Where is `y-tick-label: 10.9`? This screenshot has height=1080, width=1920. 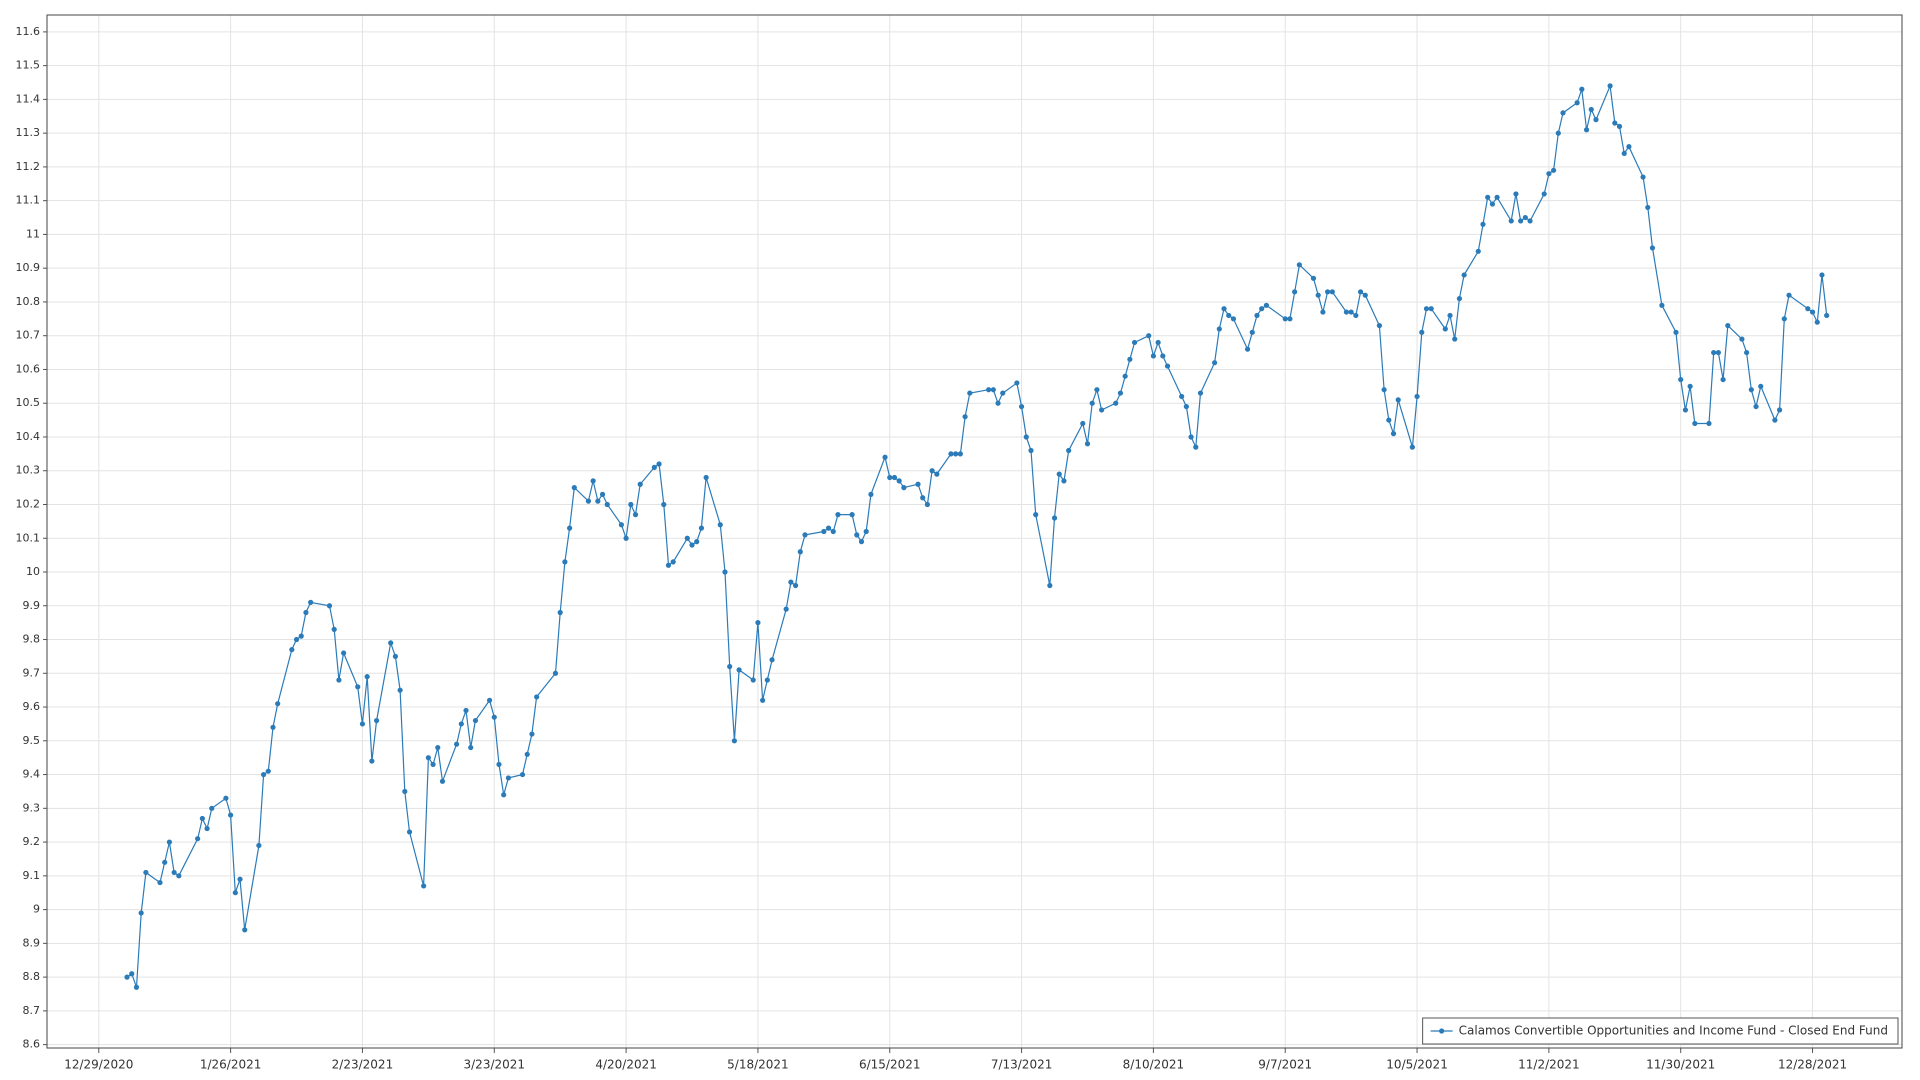 y-tick-label: 10.9 is located at coordinates (28, 267).